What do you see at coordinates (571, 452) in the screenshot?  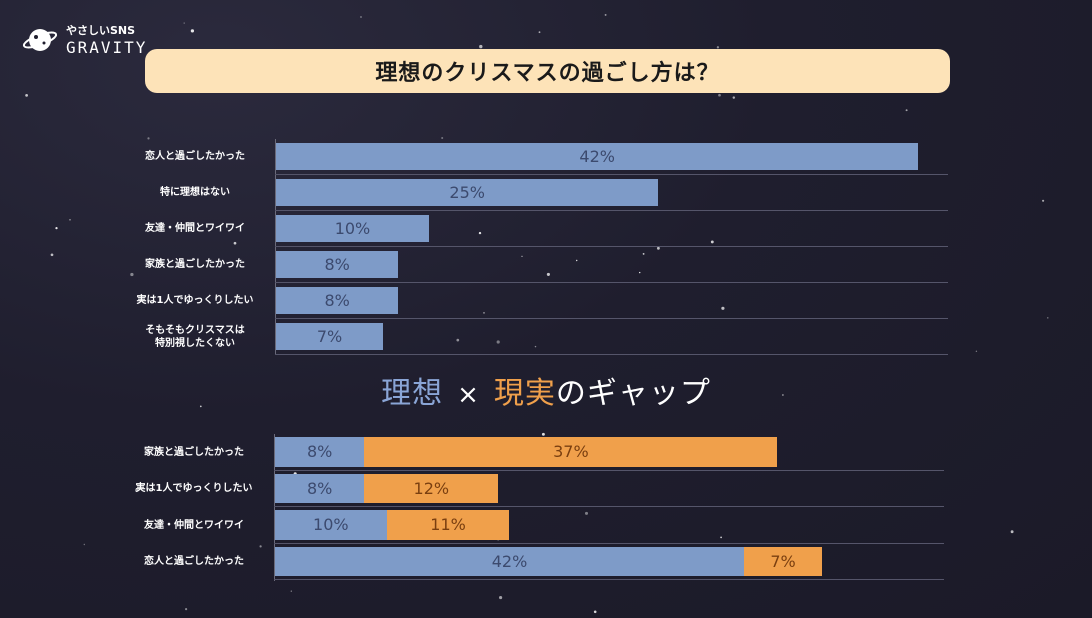 I see `data-label: 37%` at bounding box center [571, 452].